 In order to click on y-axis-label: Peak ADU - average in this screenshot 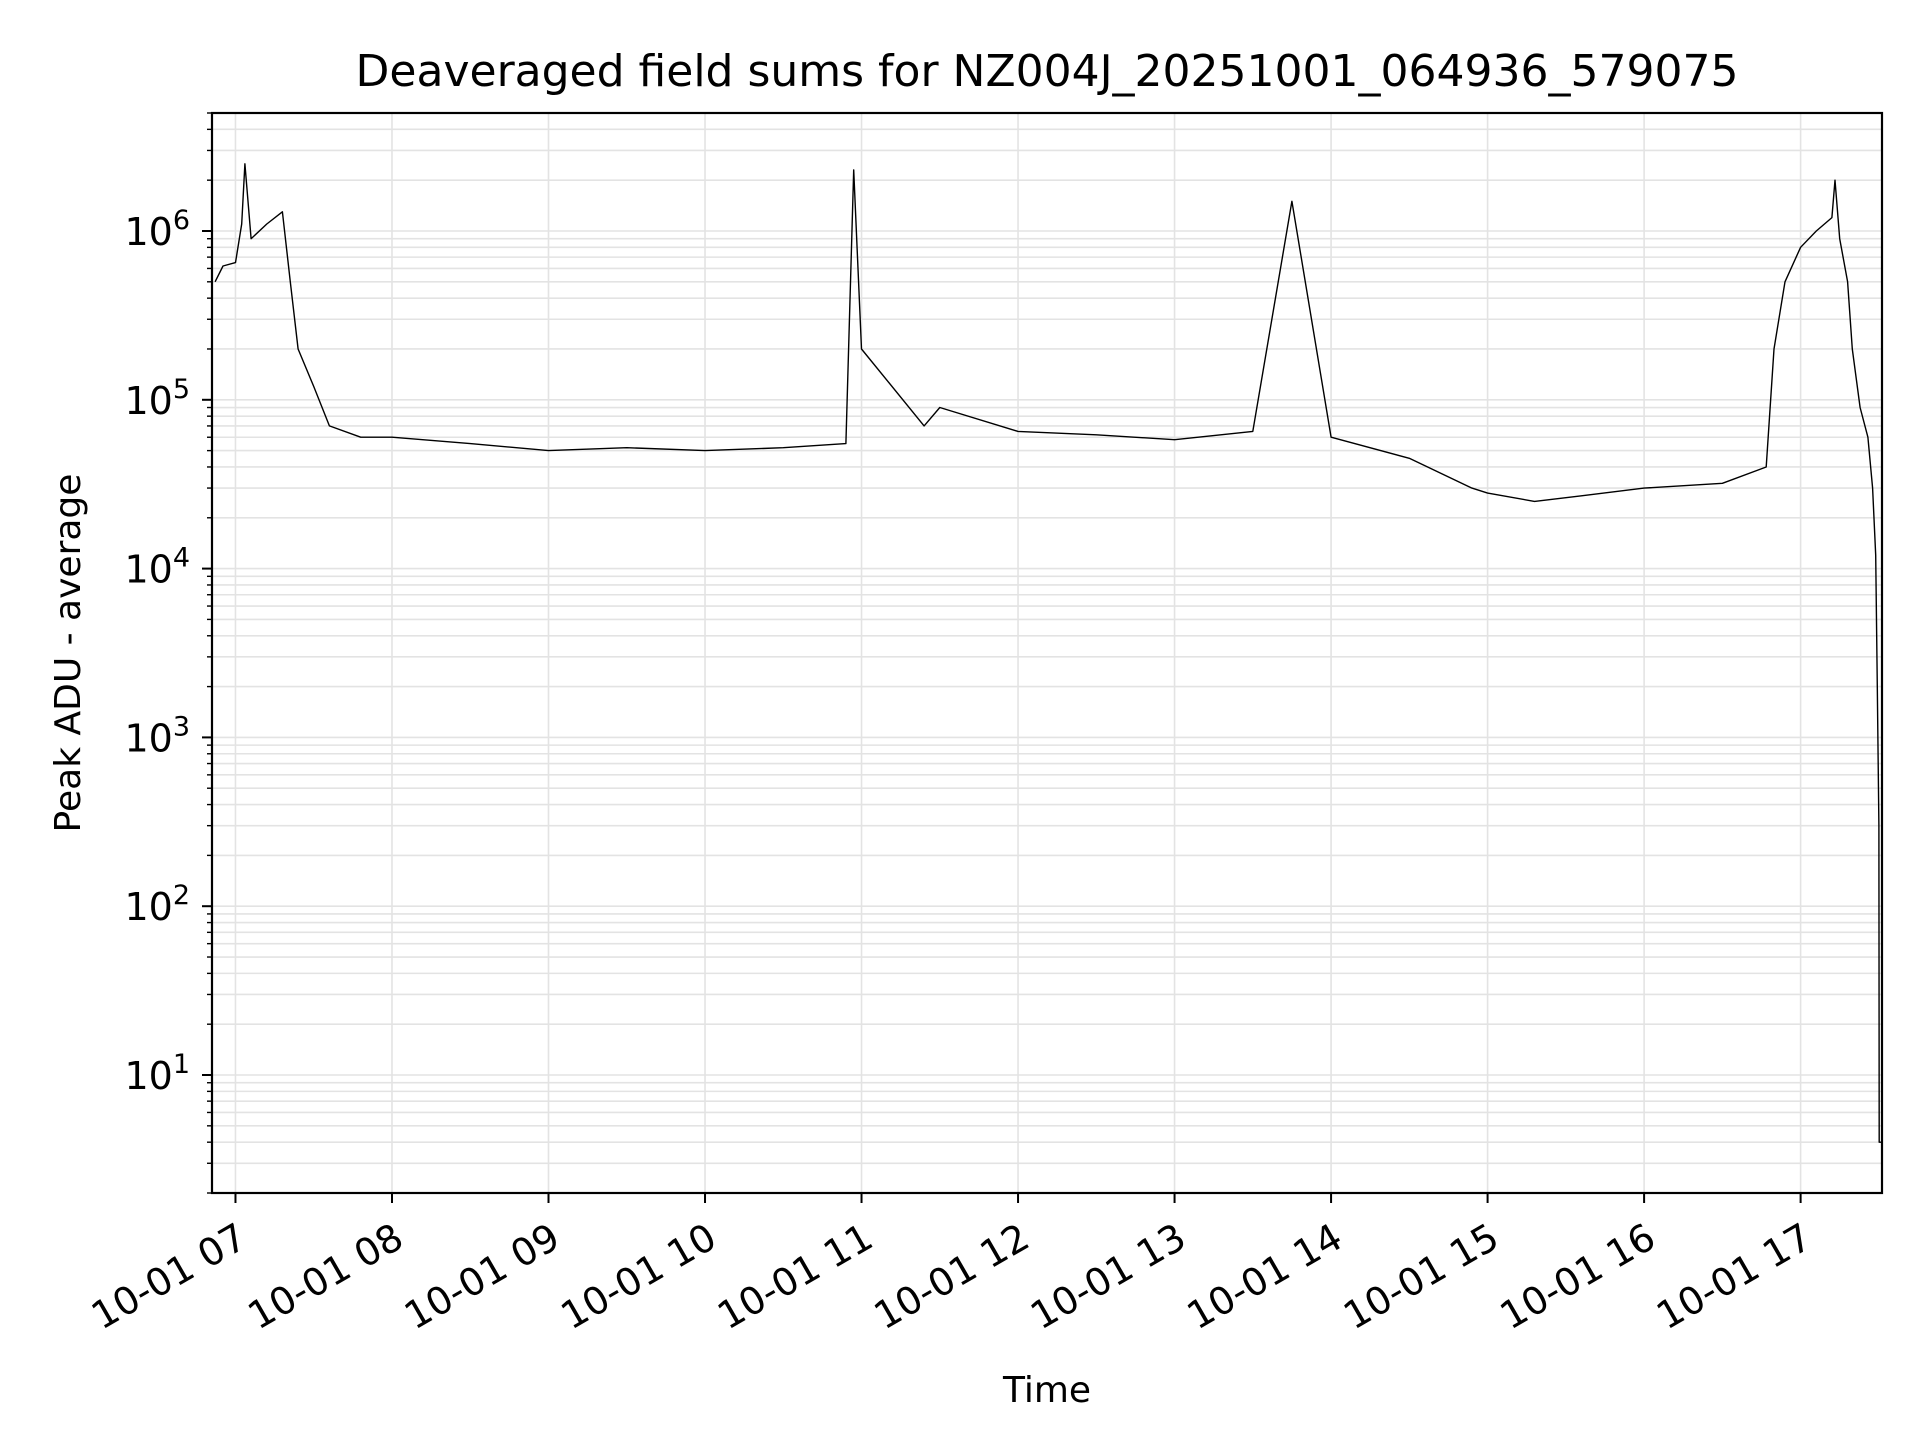, I will do `click(68, 653)`.